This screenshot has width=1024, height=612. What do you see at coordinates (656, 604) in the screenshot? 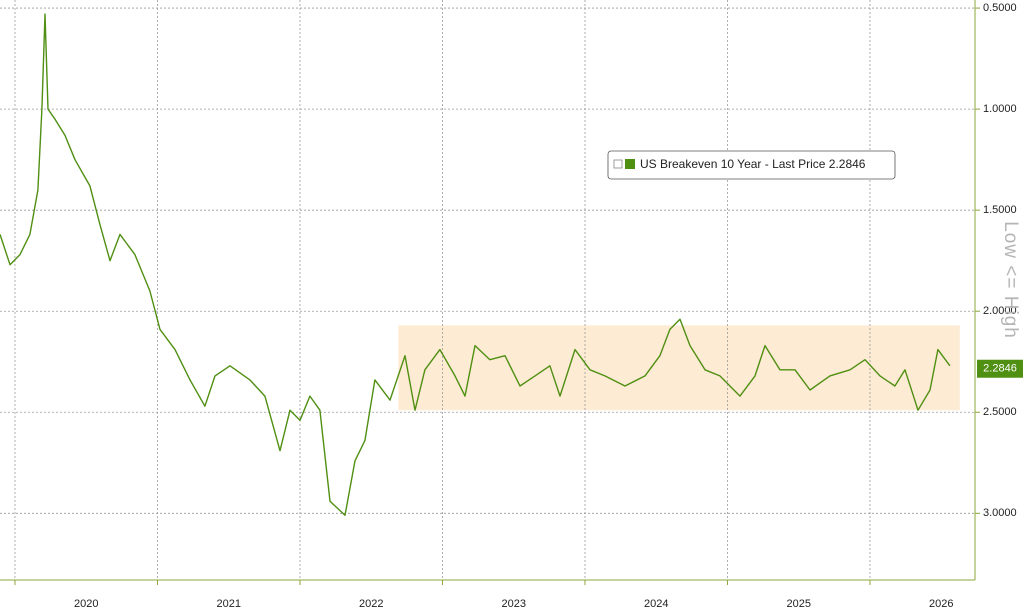
I see `x-tick-label: 2024` at bounding box center [656, 604].